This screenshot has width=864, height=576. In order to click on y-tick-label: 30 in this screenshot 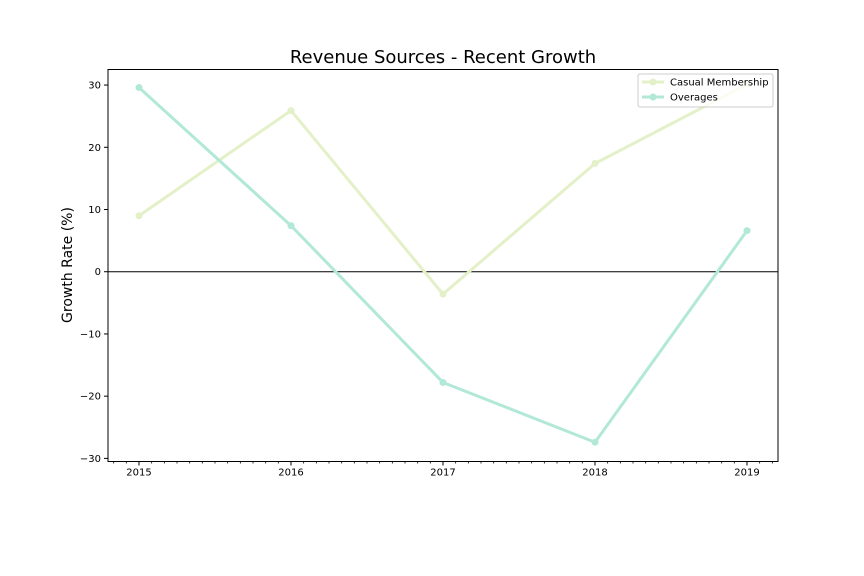, I will do `click(94, 86)`.